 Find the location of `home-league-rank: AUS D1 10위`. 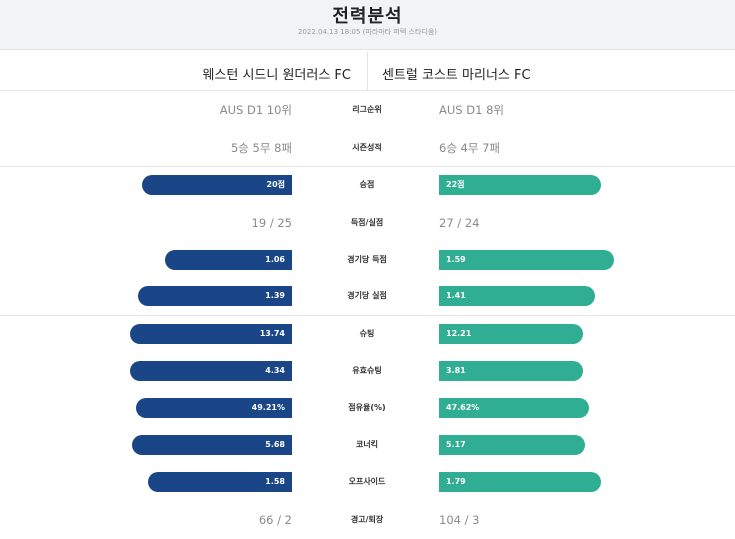

home-league-rank: AUS D1 10위 is located at coordinates (255, 110).